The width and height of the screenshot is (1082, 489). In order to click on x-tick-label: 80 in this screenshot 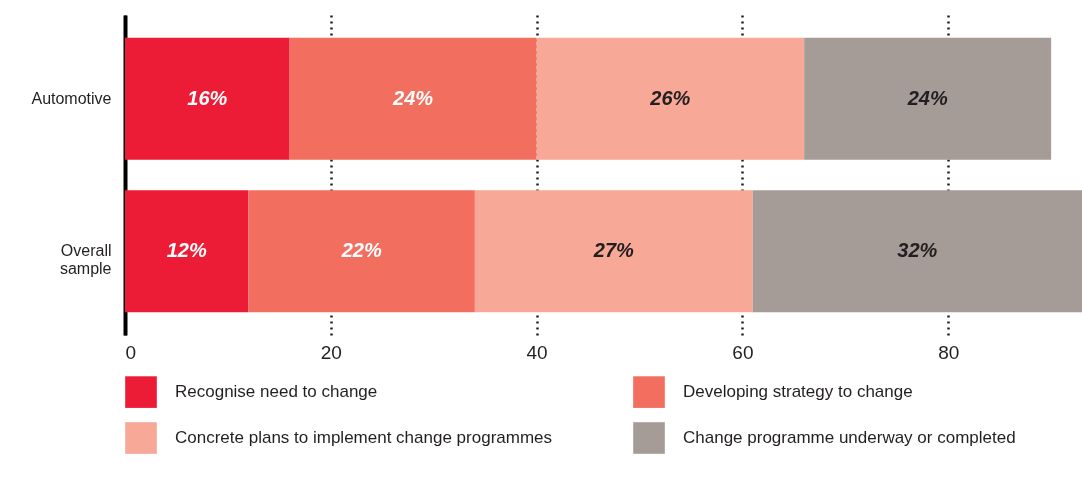, I will do `click(949, 352)`.